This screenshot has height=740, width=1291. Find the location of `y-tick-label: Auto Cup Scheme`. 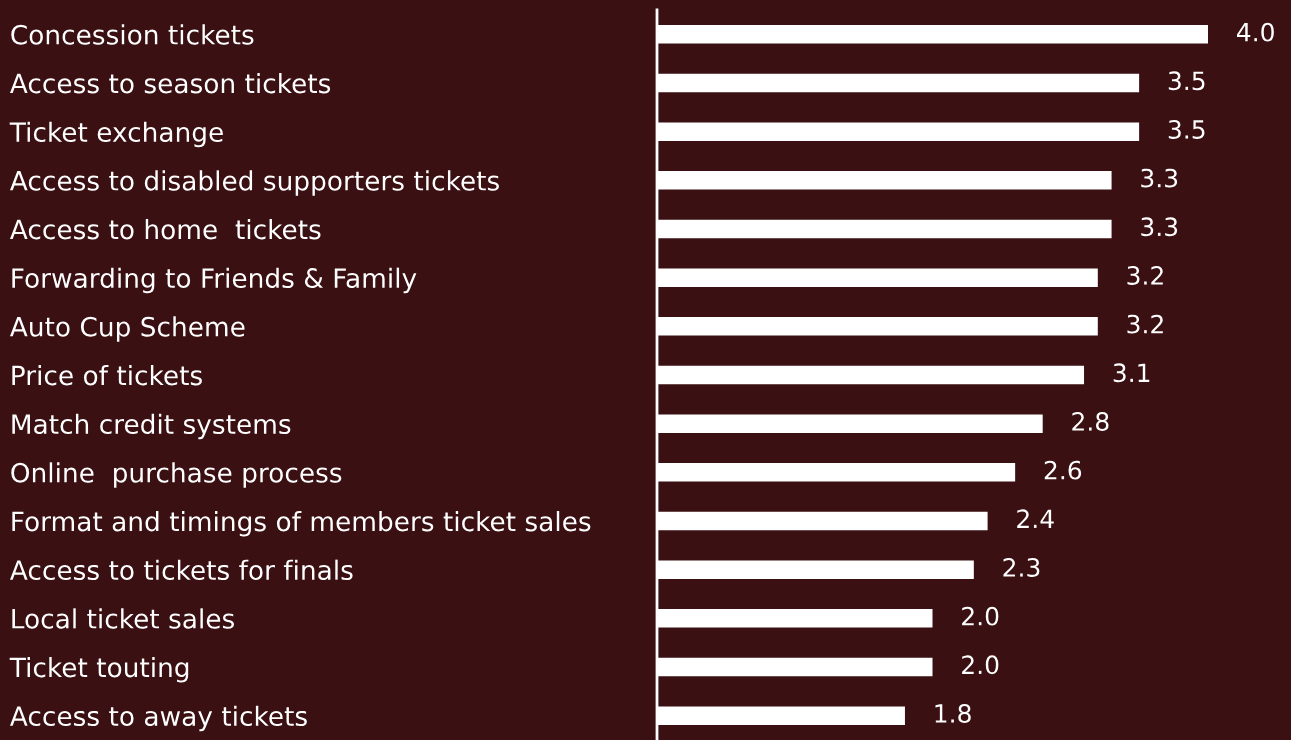

y-tick-label: Auto Cup Scheme is located at coordinates (127, 329).